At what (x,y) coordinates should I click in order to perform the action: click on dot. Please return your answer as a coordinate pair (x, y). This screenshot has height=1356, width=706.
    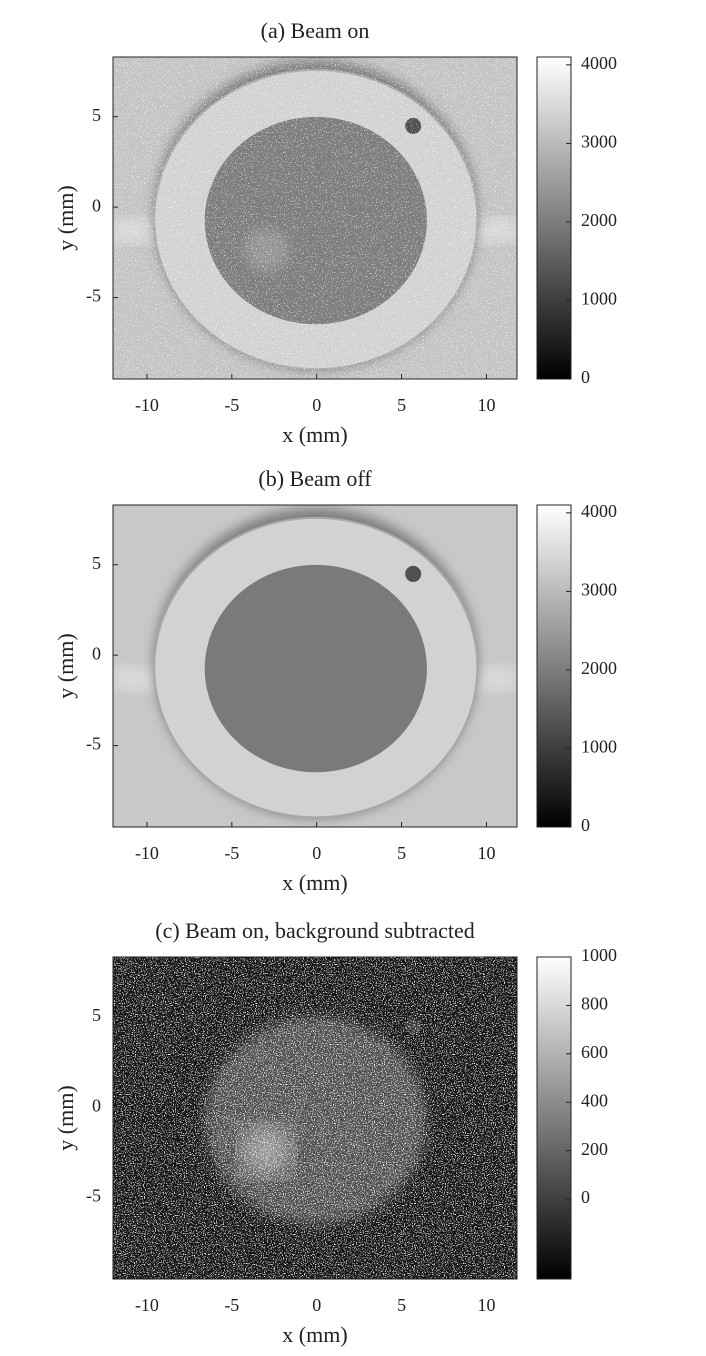
    Looking at the image, I should click on (413, 573).